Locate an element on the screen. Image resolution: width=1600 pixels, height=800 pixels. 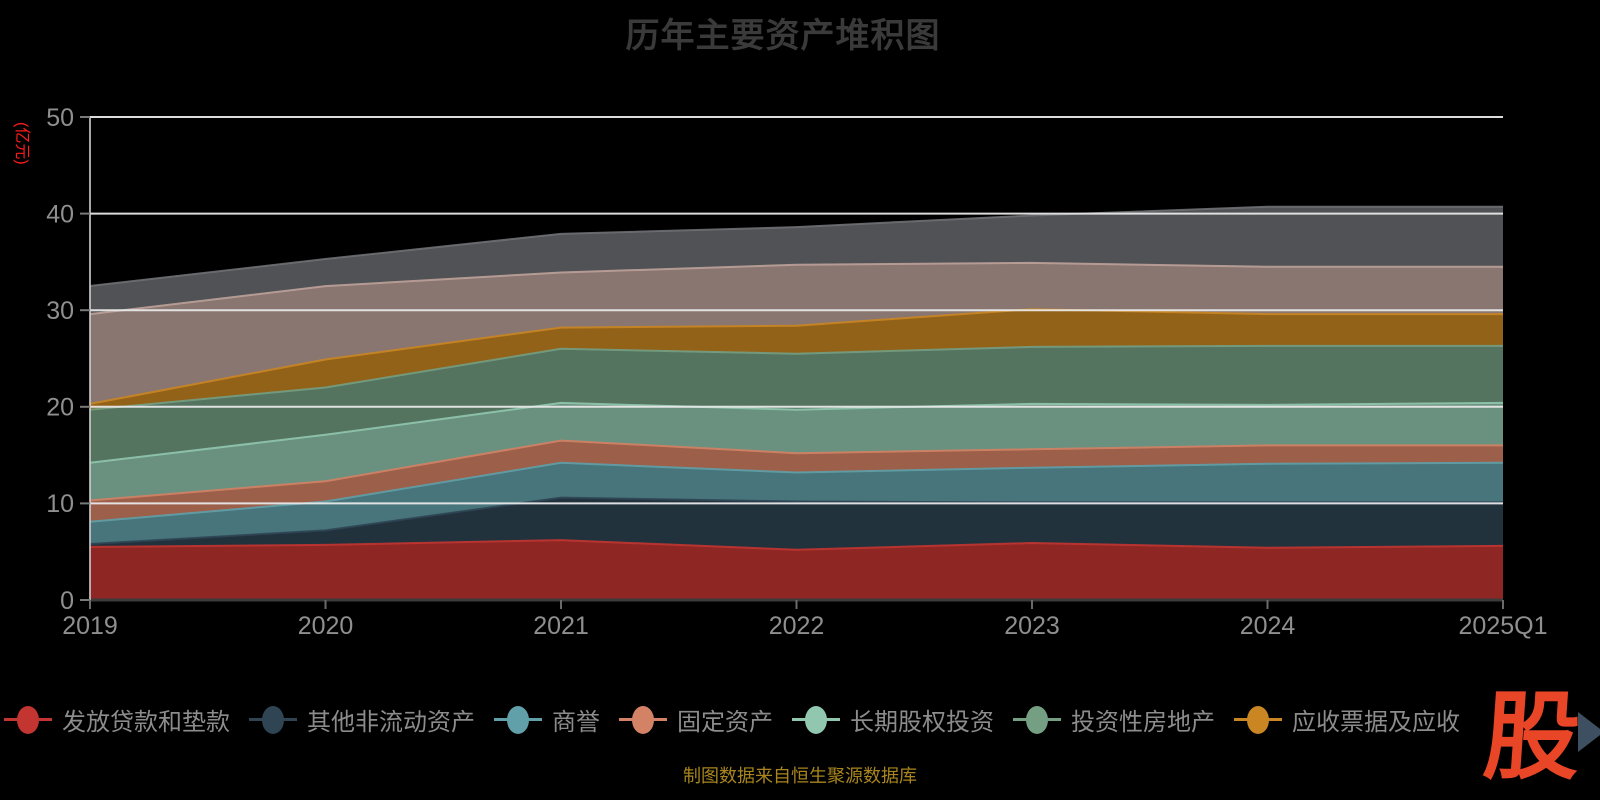
legend-item-4: 长期股权投资 is located at coordinates (893, 719).